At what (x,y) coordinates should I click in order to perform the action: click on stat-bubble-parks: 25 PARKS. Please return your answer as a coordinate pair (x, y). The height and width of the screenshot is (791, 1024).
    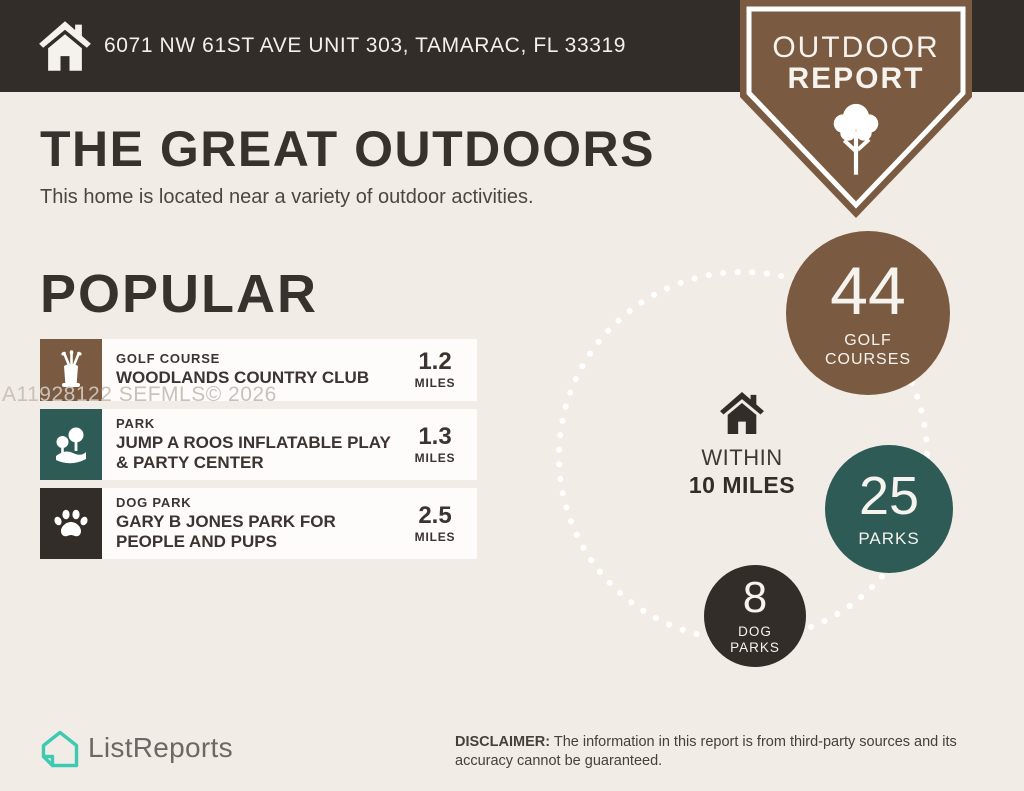
    Looking at the image, I should click on (889, 509).